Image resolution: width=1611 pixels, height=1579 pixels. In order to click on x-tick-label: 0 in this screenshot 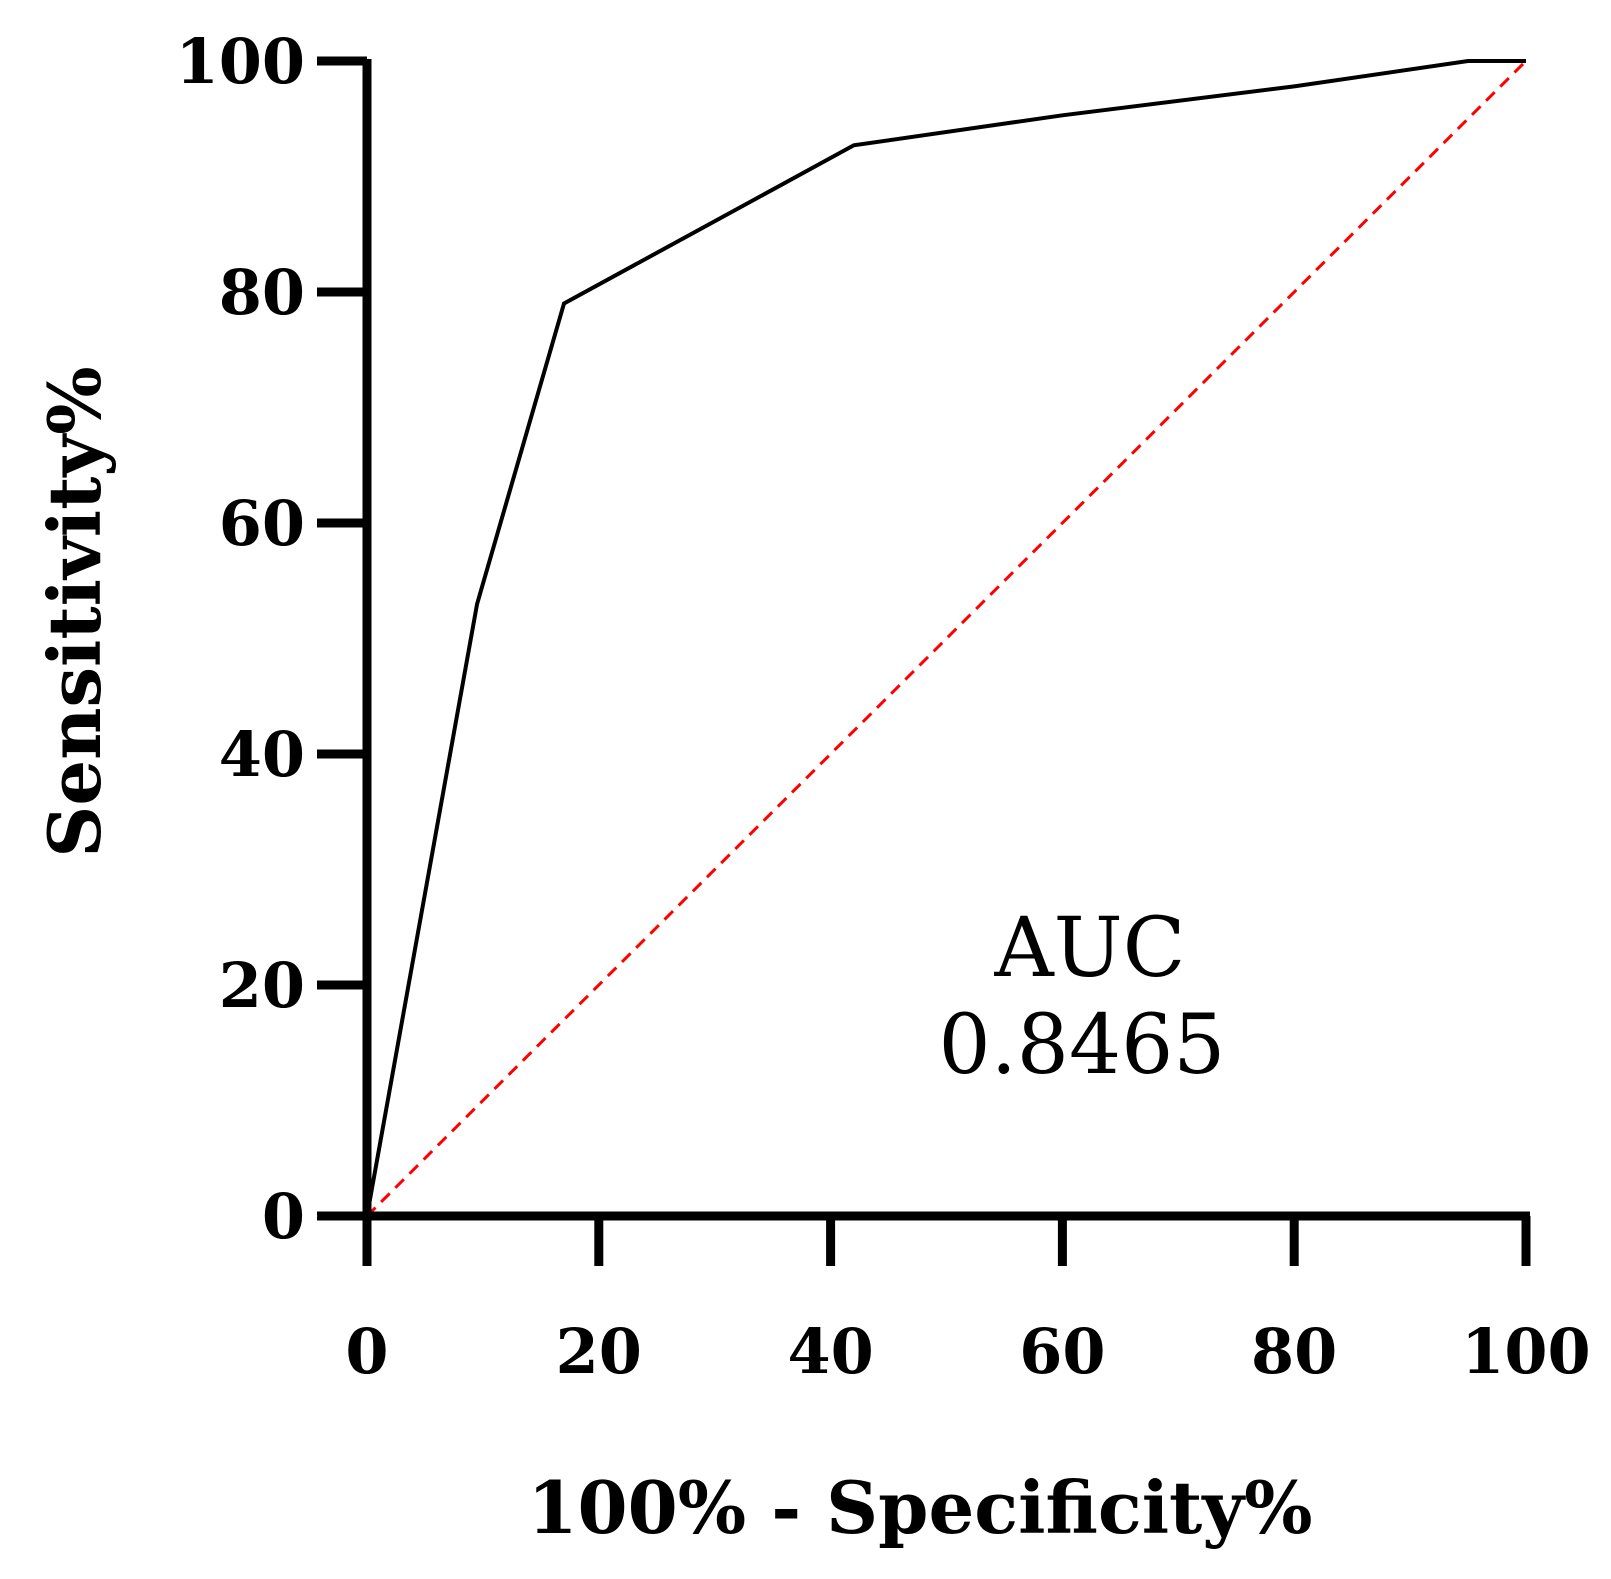, I will do `click(366, 1351)`.